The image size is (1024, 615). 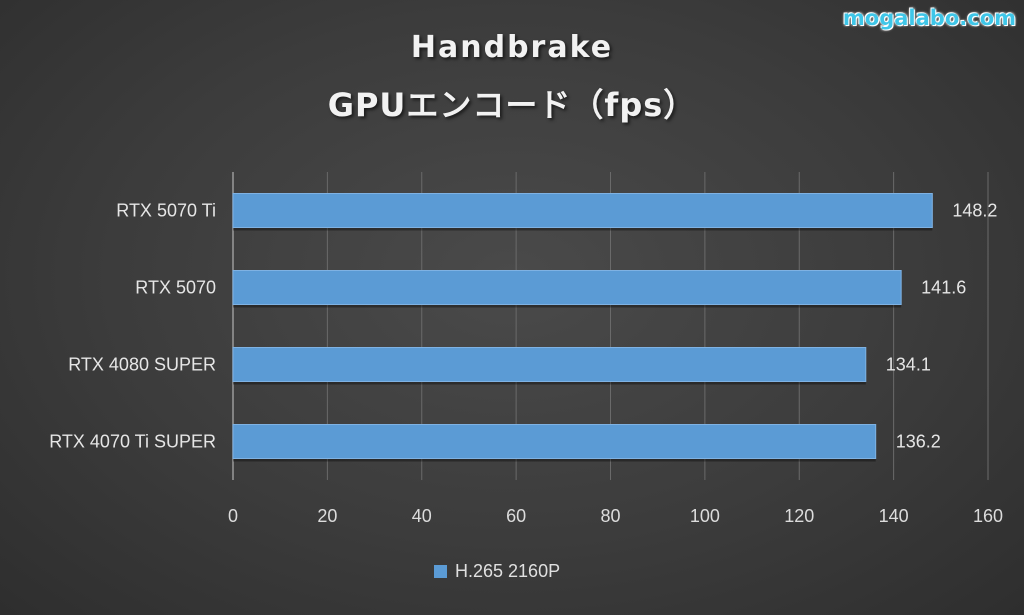 I want to click on x-tick-label: 120, so click(x=799, y=516).